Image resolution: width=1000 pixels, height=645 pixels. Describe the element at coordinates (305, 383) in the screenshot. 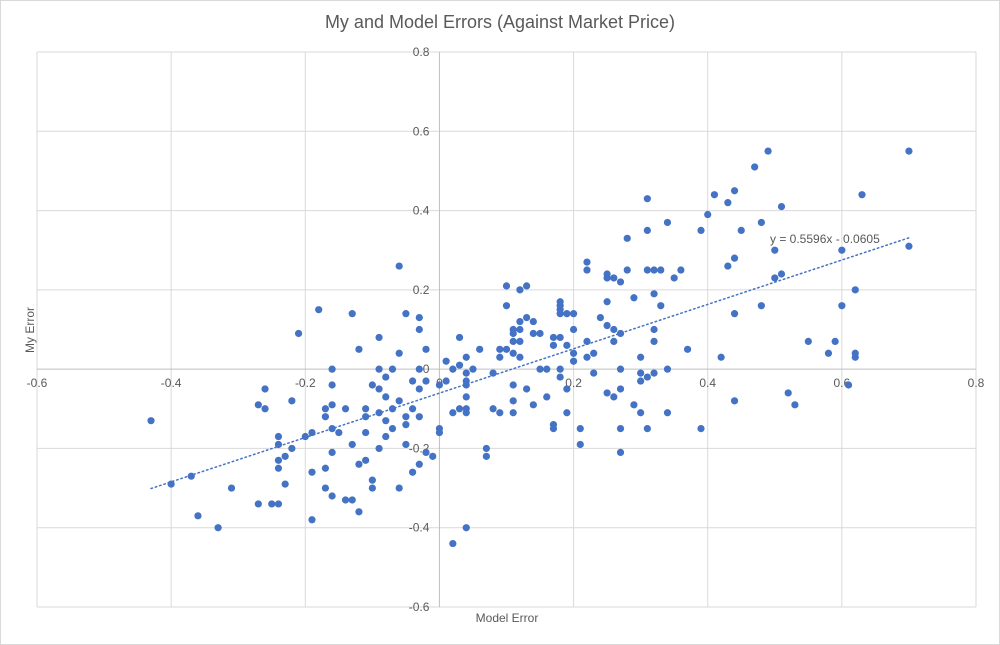

I see `x-tick-label: -0.2` at that location.